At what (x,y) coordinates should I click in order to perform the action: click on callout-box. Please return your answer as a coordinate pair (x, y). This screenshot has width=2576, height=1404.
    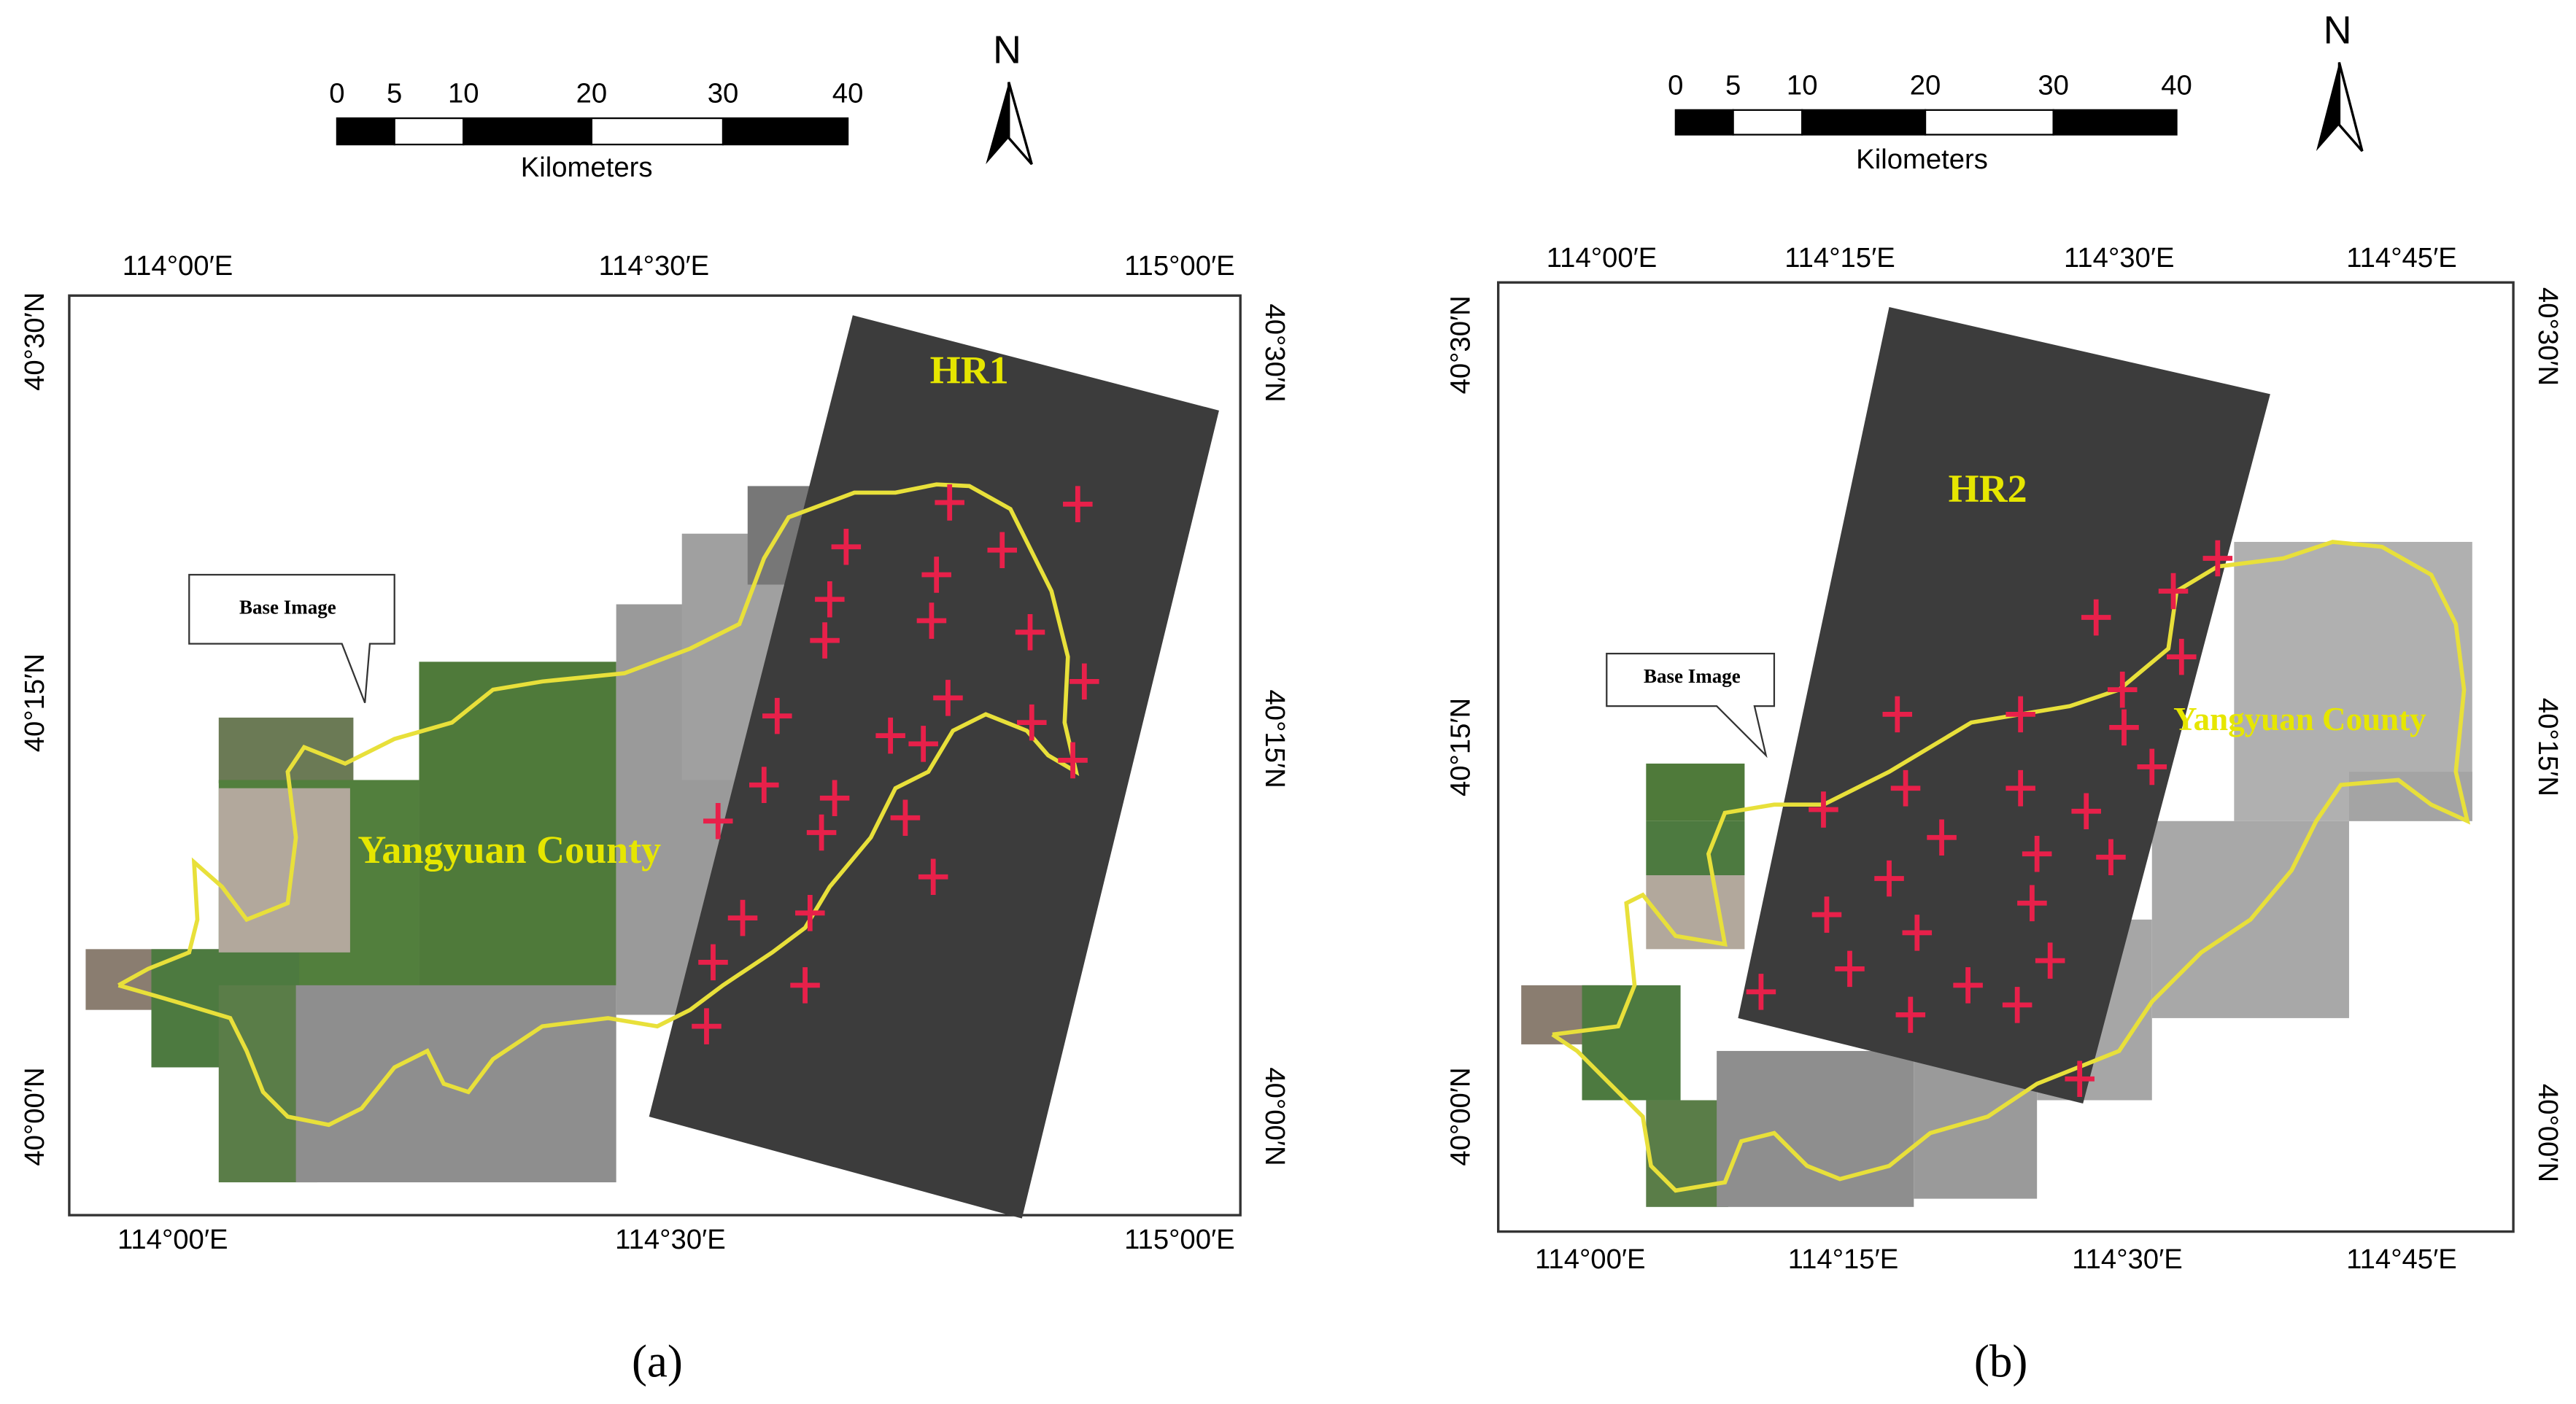
    Looking at the image, I should click on (291, 638).